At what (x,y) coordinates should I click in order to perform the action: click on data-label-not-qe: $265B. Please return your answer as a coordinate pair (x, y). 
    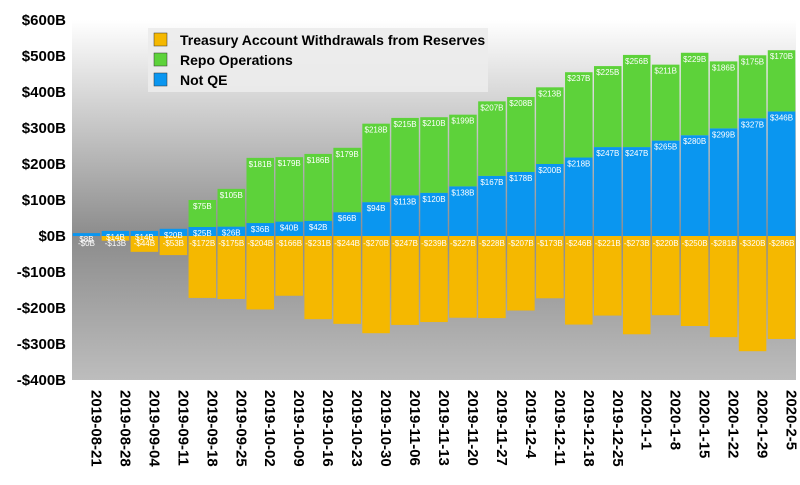
    Looking at the image, I should click on (665, 147).